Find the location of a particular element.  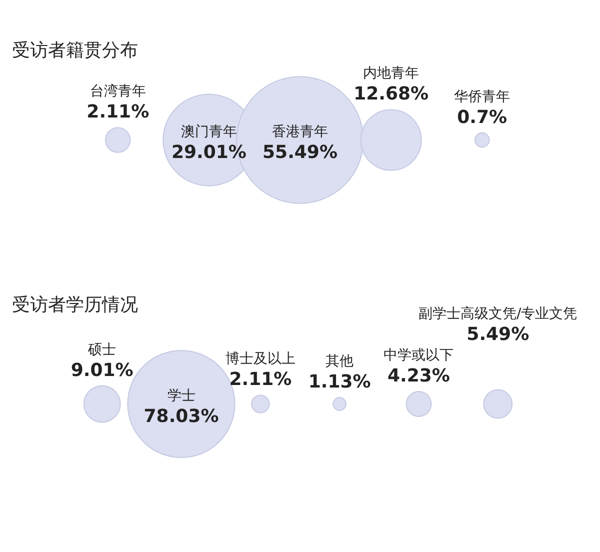

category-label: 内地青年 is located at coordinates (391, 74).